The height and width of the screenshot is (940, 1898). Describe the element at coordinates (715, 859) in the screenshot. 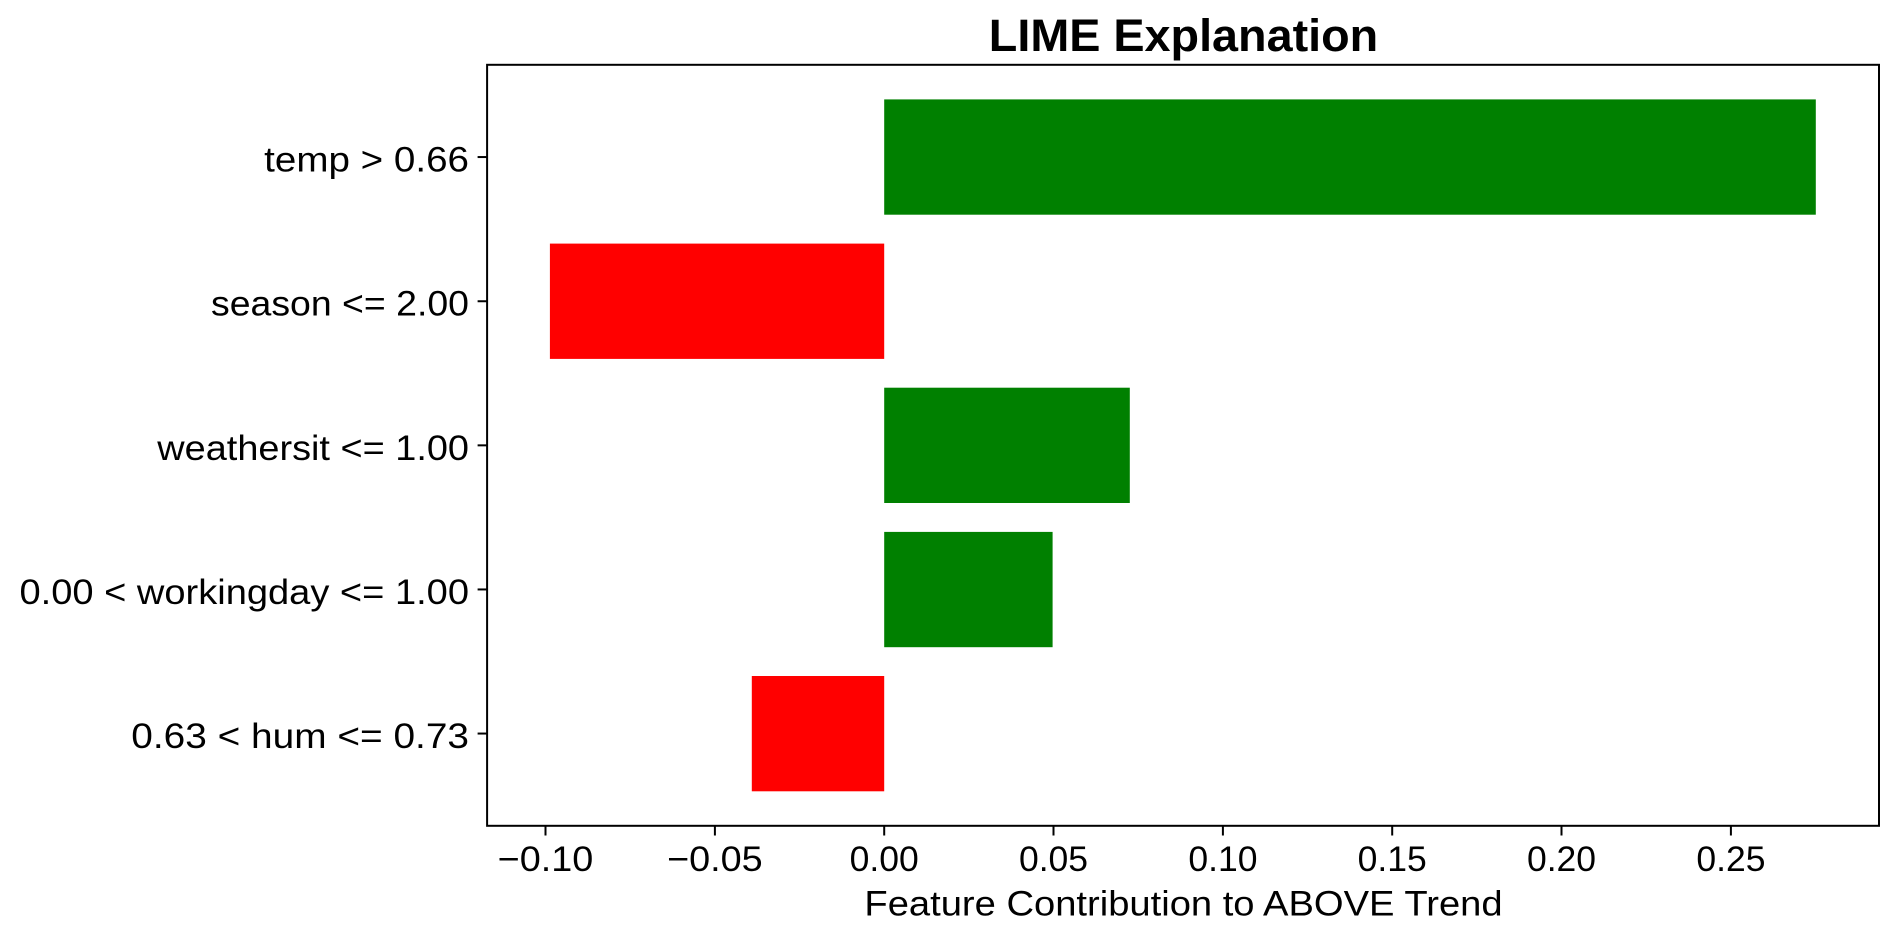

I see `svg-text: −0.05` at that location.